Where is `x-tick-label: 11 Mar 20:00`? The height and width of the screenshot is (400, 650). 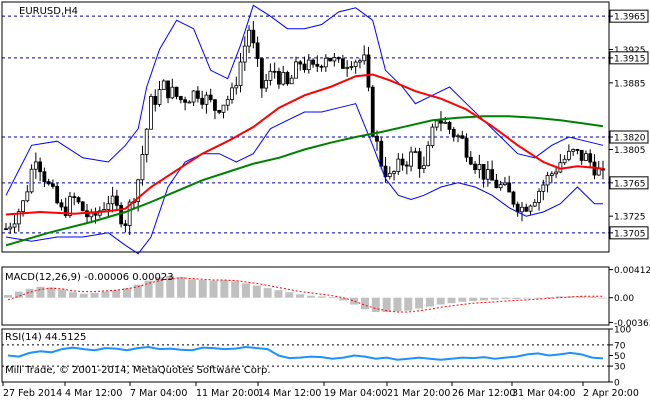
x-tick-label: 11 Mar 20:00 is located at coordinates (227, 393).